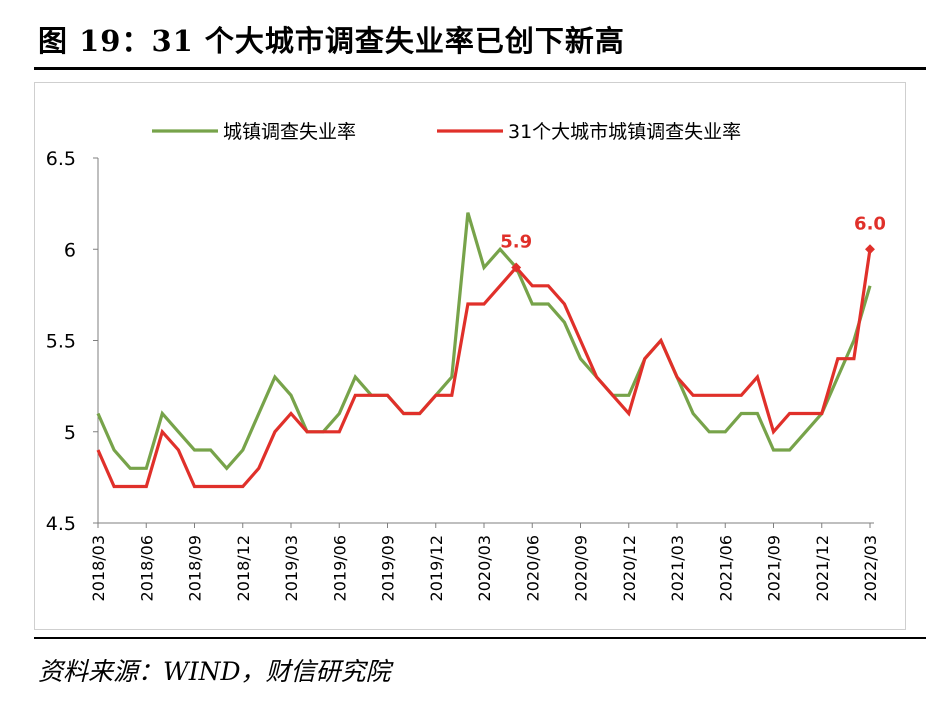  I want to click on x-tick-label: 2020/06, so click(532, 568).